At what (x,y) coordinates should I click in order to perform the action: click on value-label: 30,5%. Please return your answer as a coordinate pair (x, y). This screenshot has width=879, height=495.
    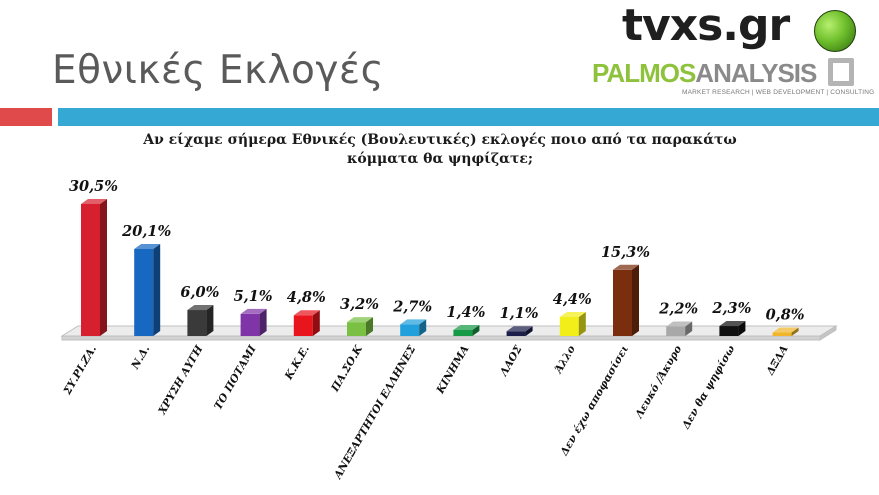
    Looking at the image, I should click on (93, 186).